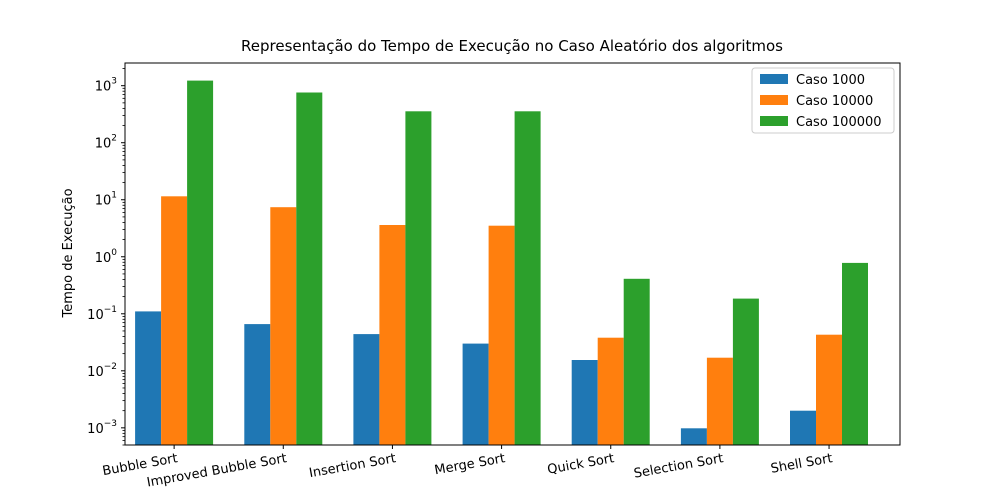 Image resolution: width=1000 pixels, height=500 pixels. What do you see at coordinates (584, 402) in the screenshot?
I see `bar-caso-1000-quick-sort` at bounding box center [584, 402].